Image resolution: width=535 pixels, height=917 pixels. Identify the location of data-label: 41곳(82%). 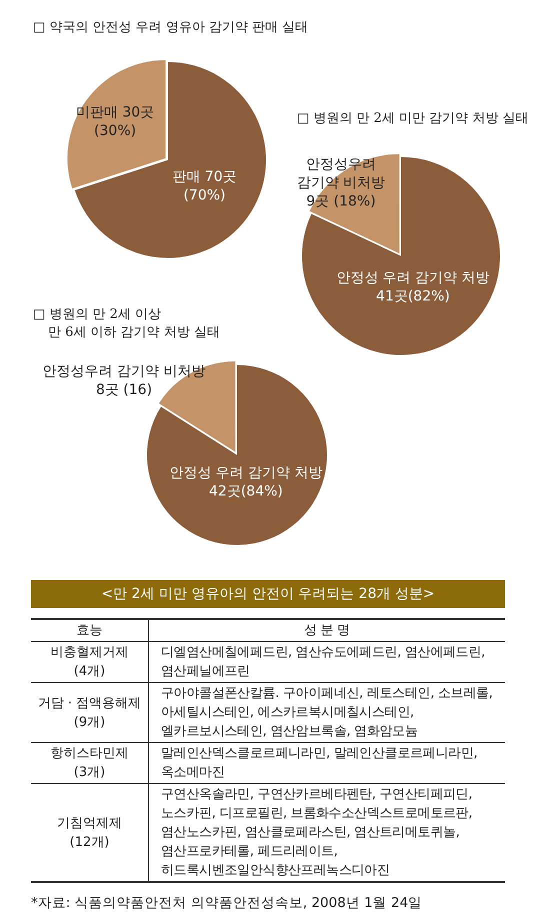
(413, 296).